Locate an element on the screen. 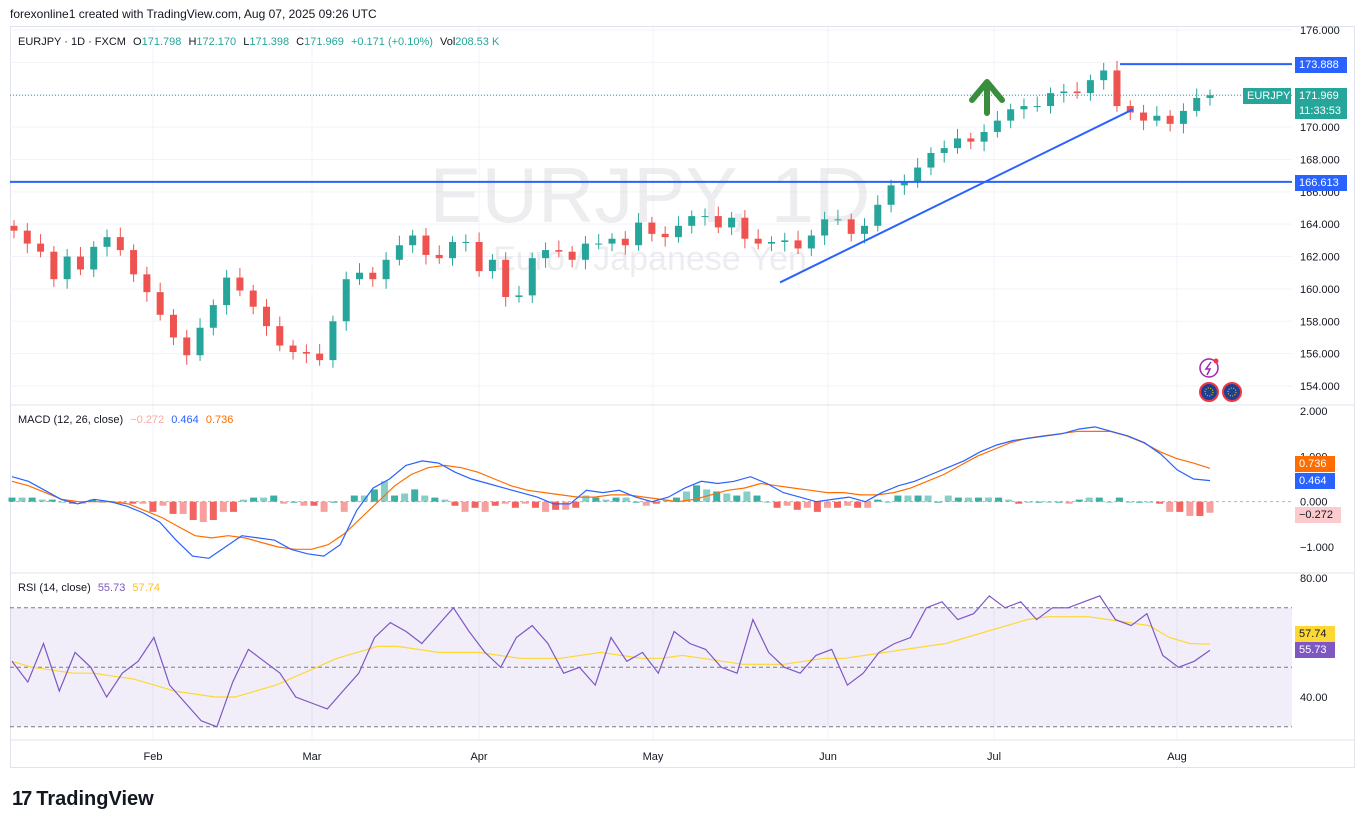 Image resolution: width=1364 pixels, height=829 pixels. price-tick-label: 170.000 is located at coordinates (1320, 128).